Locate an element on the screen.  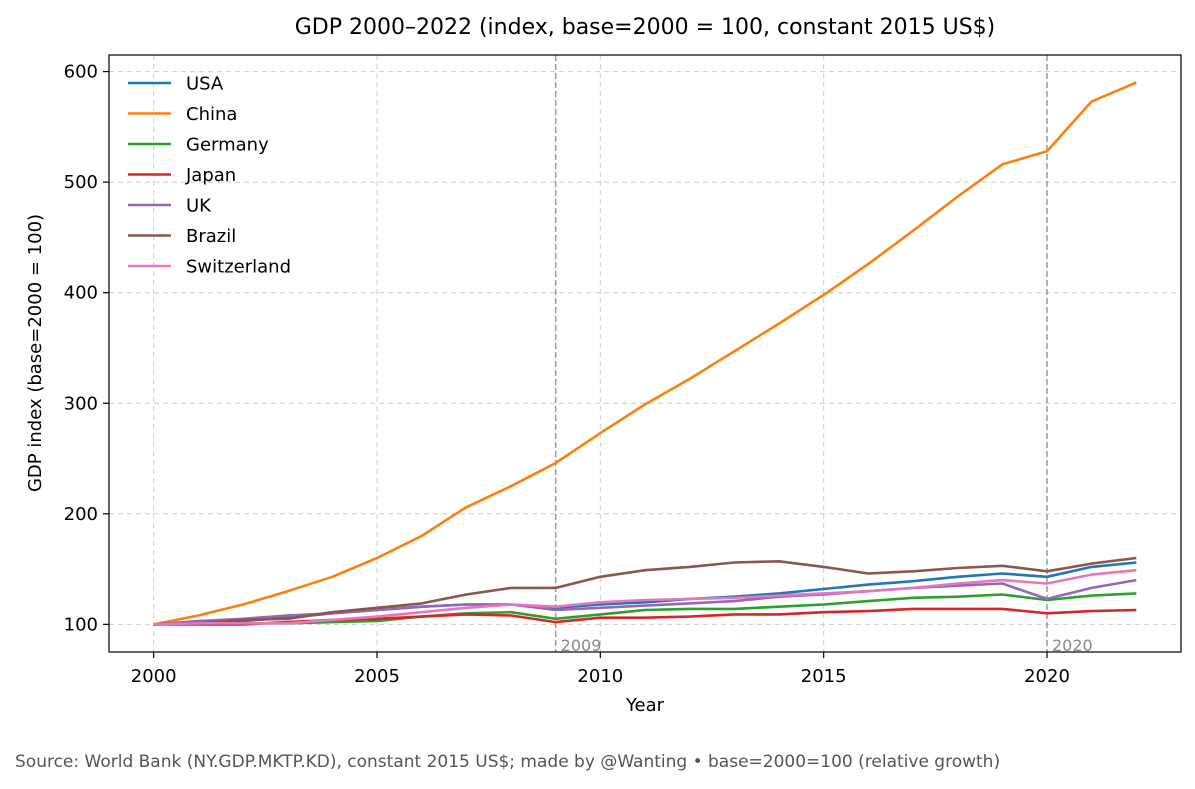
series-line-brazil is located at coordinates (645, 591).